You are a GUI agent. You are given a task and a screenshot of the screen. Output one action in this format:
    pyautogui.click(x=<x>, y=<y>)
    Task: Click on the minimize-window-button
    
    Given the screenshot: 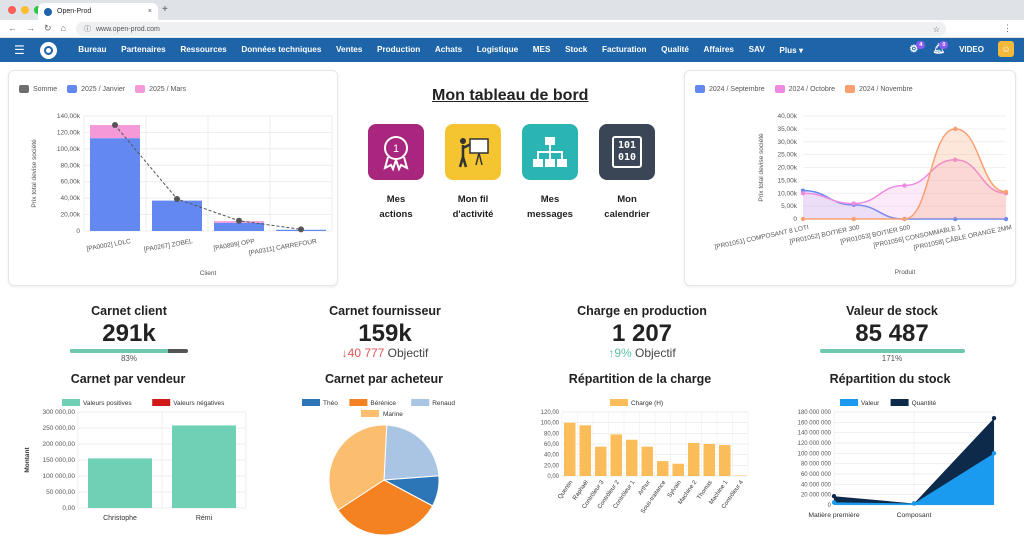 What is the action you would take?
    pyautogui.click(x=25, y=10)
    